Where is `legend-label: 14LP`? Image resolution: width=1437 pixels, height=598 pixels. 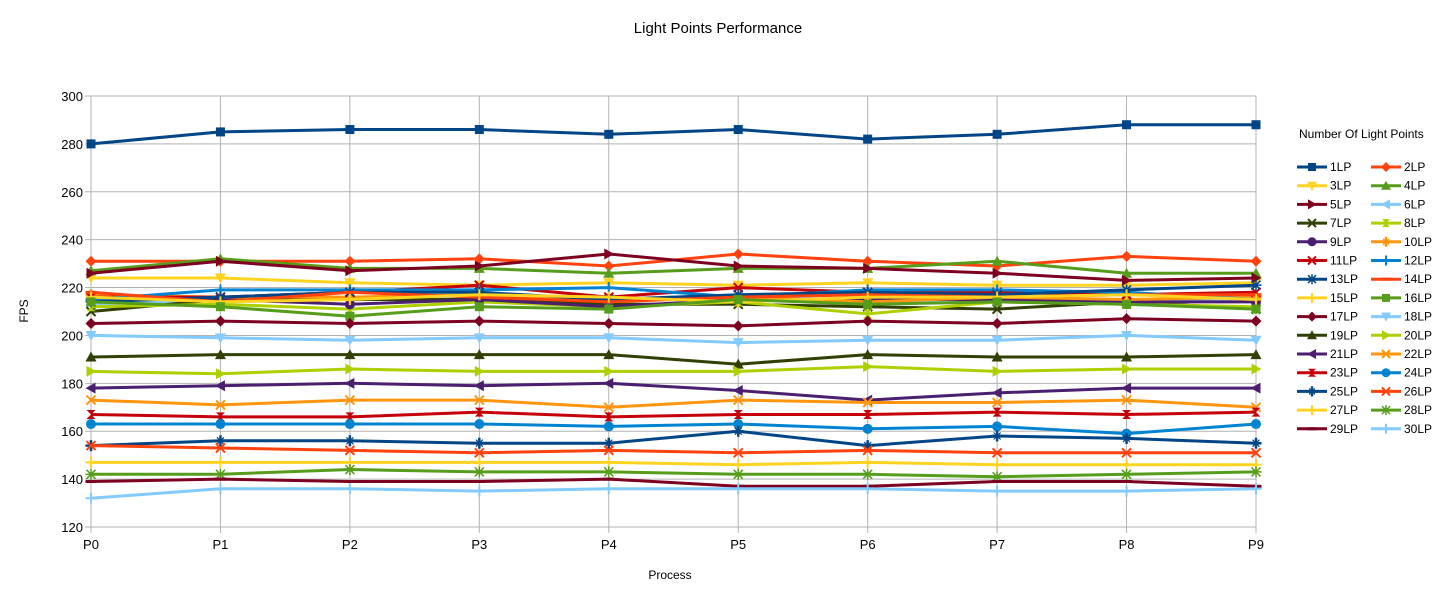
legend-label: 14LP is located at coordinates (1418, 279).